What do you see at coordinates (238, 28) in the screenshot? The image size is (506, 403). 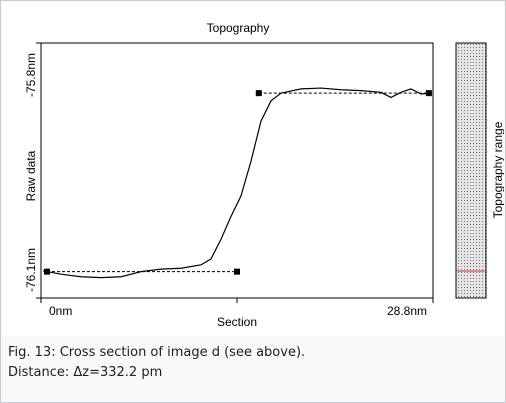 I see `chart-title: Topography` at bounding box center [238, 28].